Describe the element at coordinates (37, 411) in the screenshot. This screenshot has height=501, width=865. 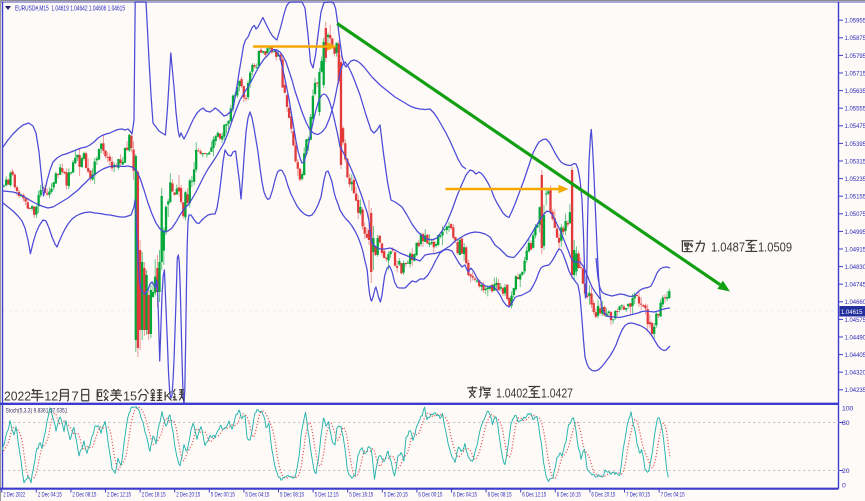
I see `svg-text: Stoch(5,3,3) 9.8361,37.0351` at that location.